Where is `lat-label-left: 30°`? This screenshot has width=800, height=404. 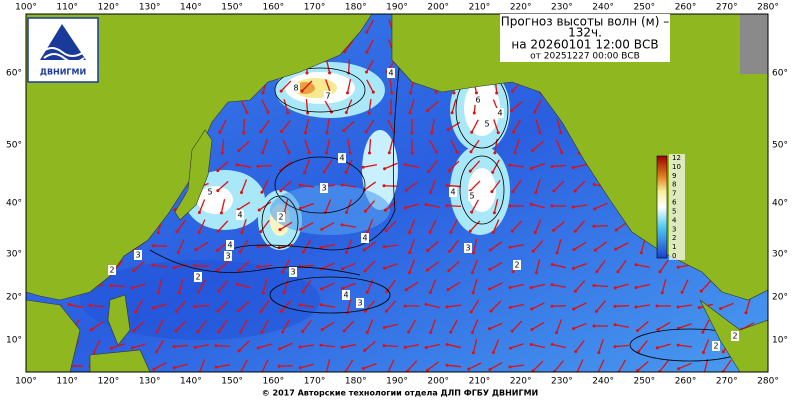
lat-label-left: 30° is located at coordinates (14, 255).